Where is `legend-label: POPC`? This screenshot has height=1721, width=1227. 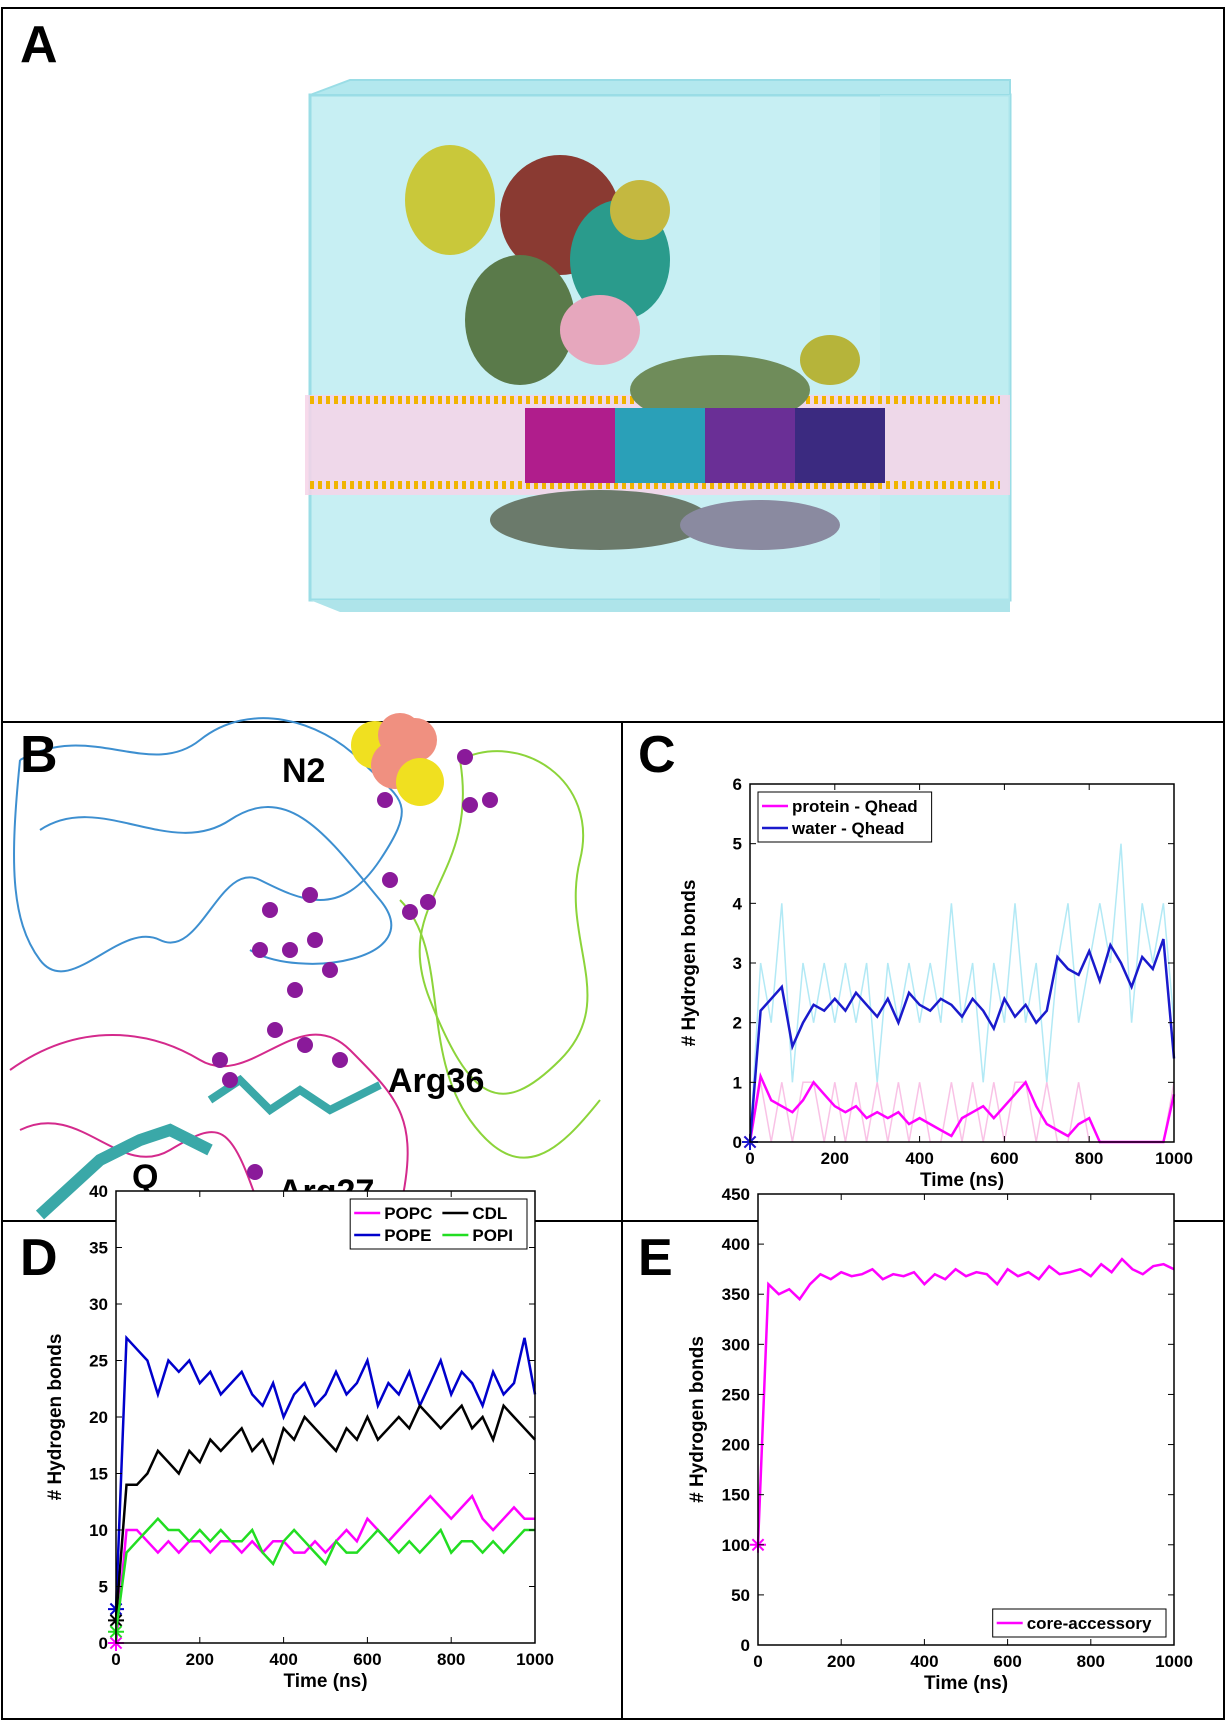
legend-label: POPC is located at coordinates (408, 1213).